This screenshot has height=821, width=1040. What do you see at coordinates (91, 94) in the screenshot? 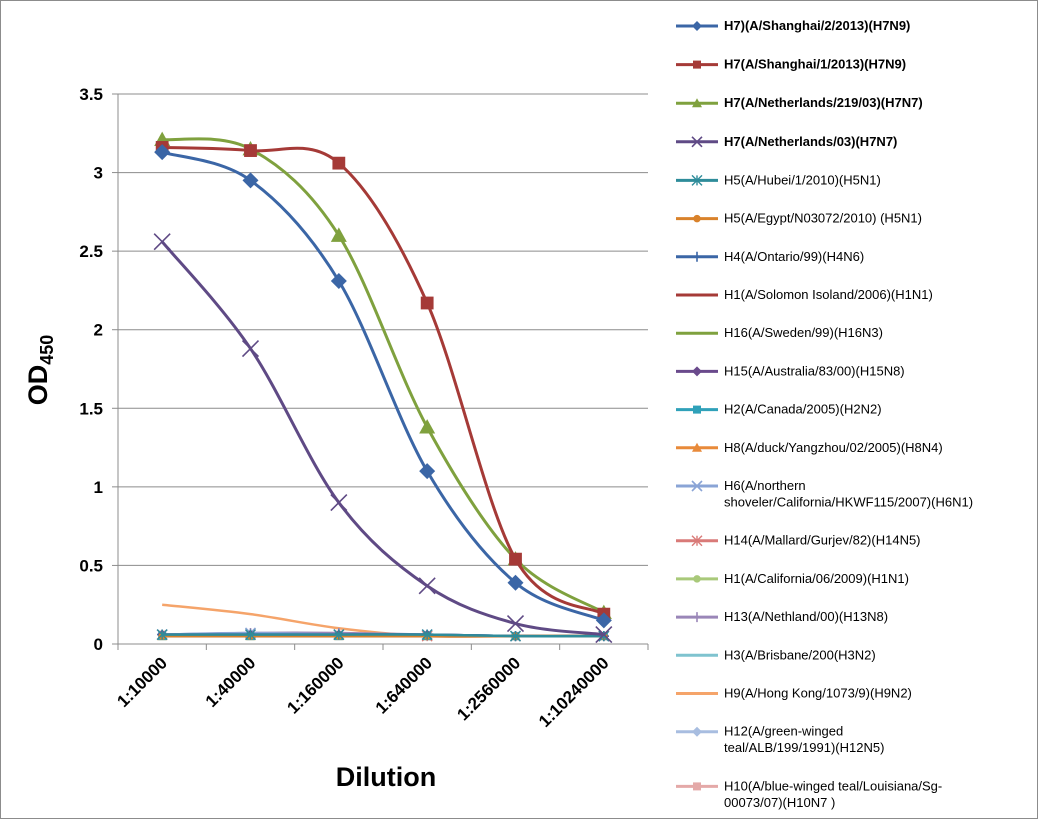
I see `y-tick-label: 3.5` at bounding box center [91, 94].